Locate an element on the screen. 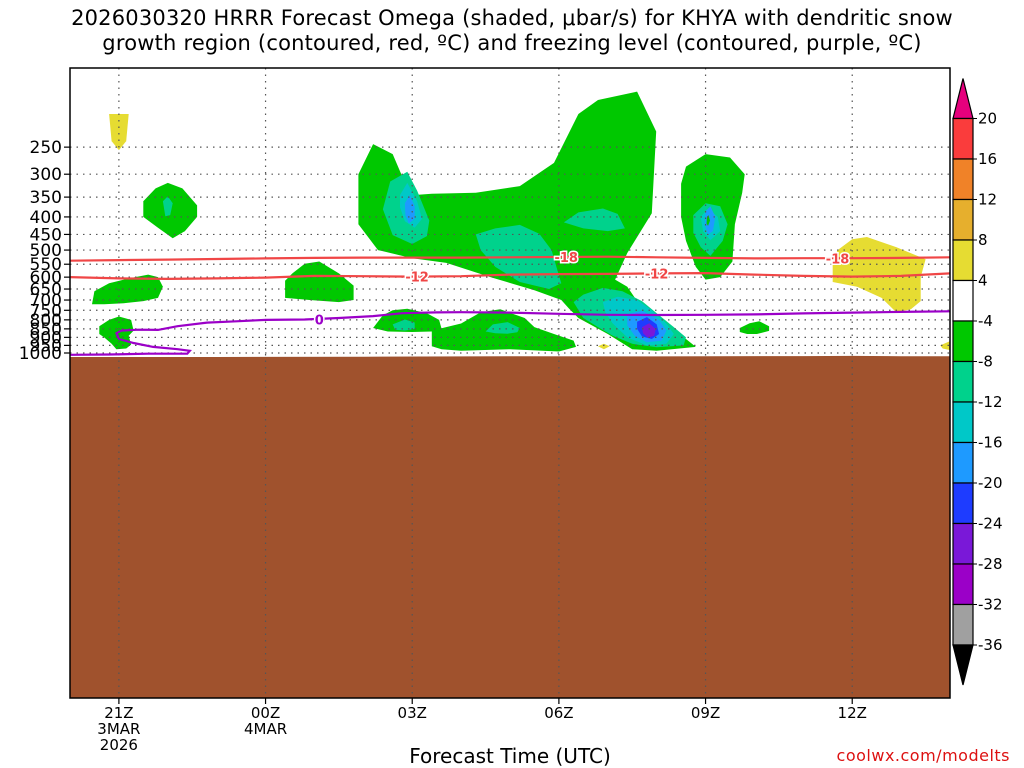  xtick-label-00Z-1: 4MAR is located at coordinates (265, 729).